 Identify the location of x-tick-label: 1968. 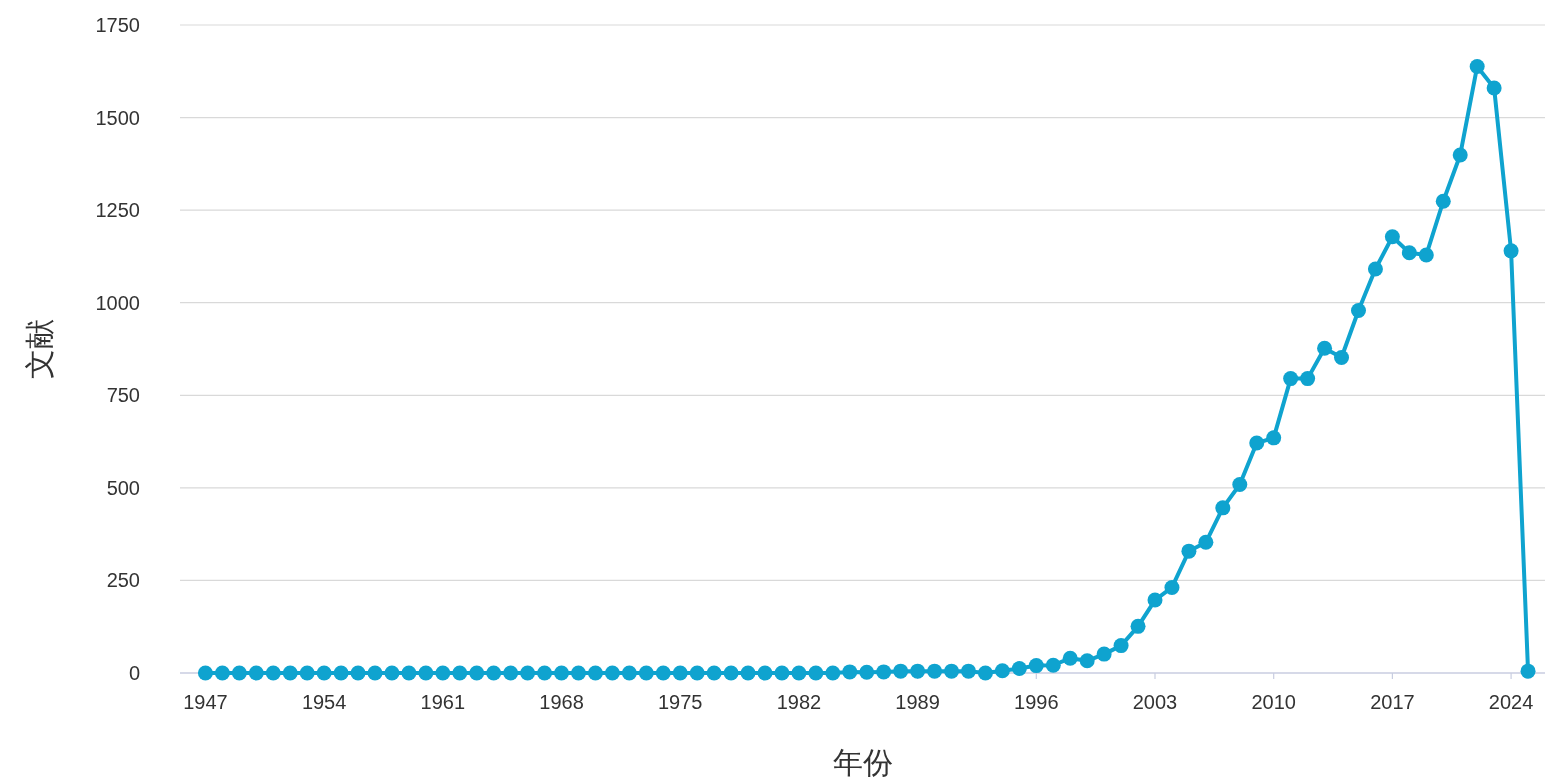
(561, 702).